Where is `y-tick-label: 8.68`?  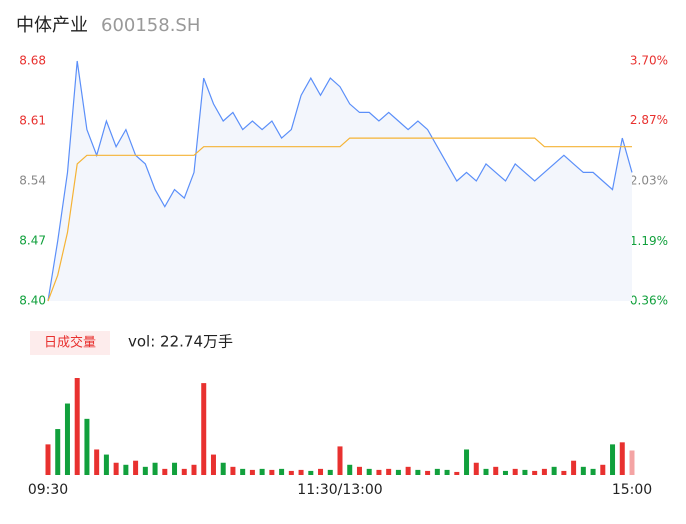 y-tick-label: 8.68 is located at coordinates (32, 61).